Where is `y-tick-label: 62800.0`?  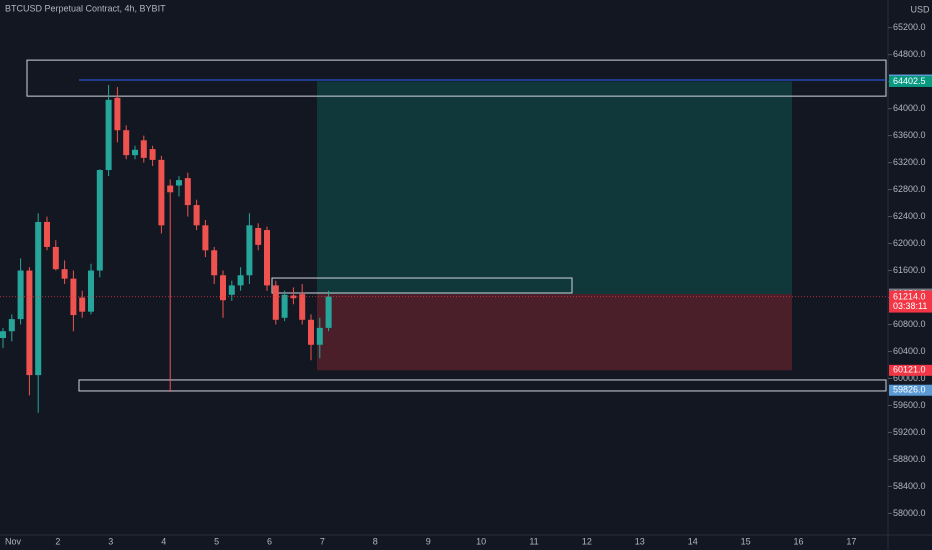 y-tick-label: 62800.0 is located at coordinates (909, 189).